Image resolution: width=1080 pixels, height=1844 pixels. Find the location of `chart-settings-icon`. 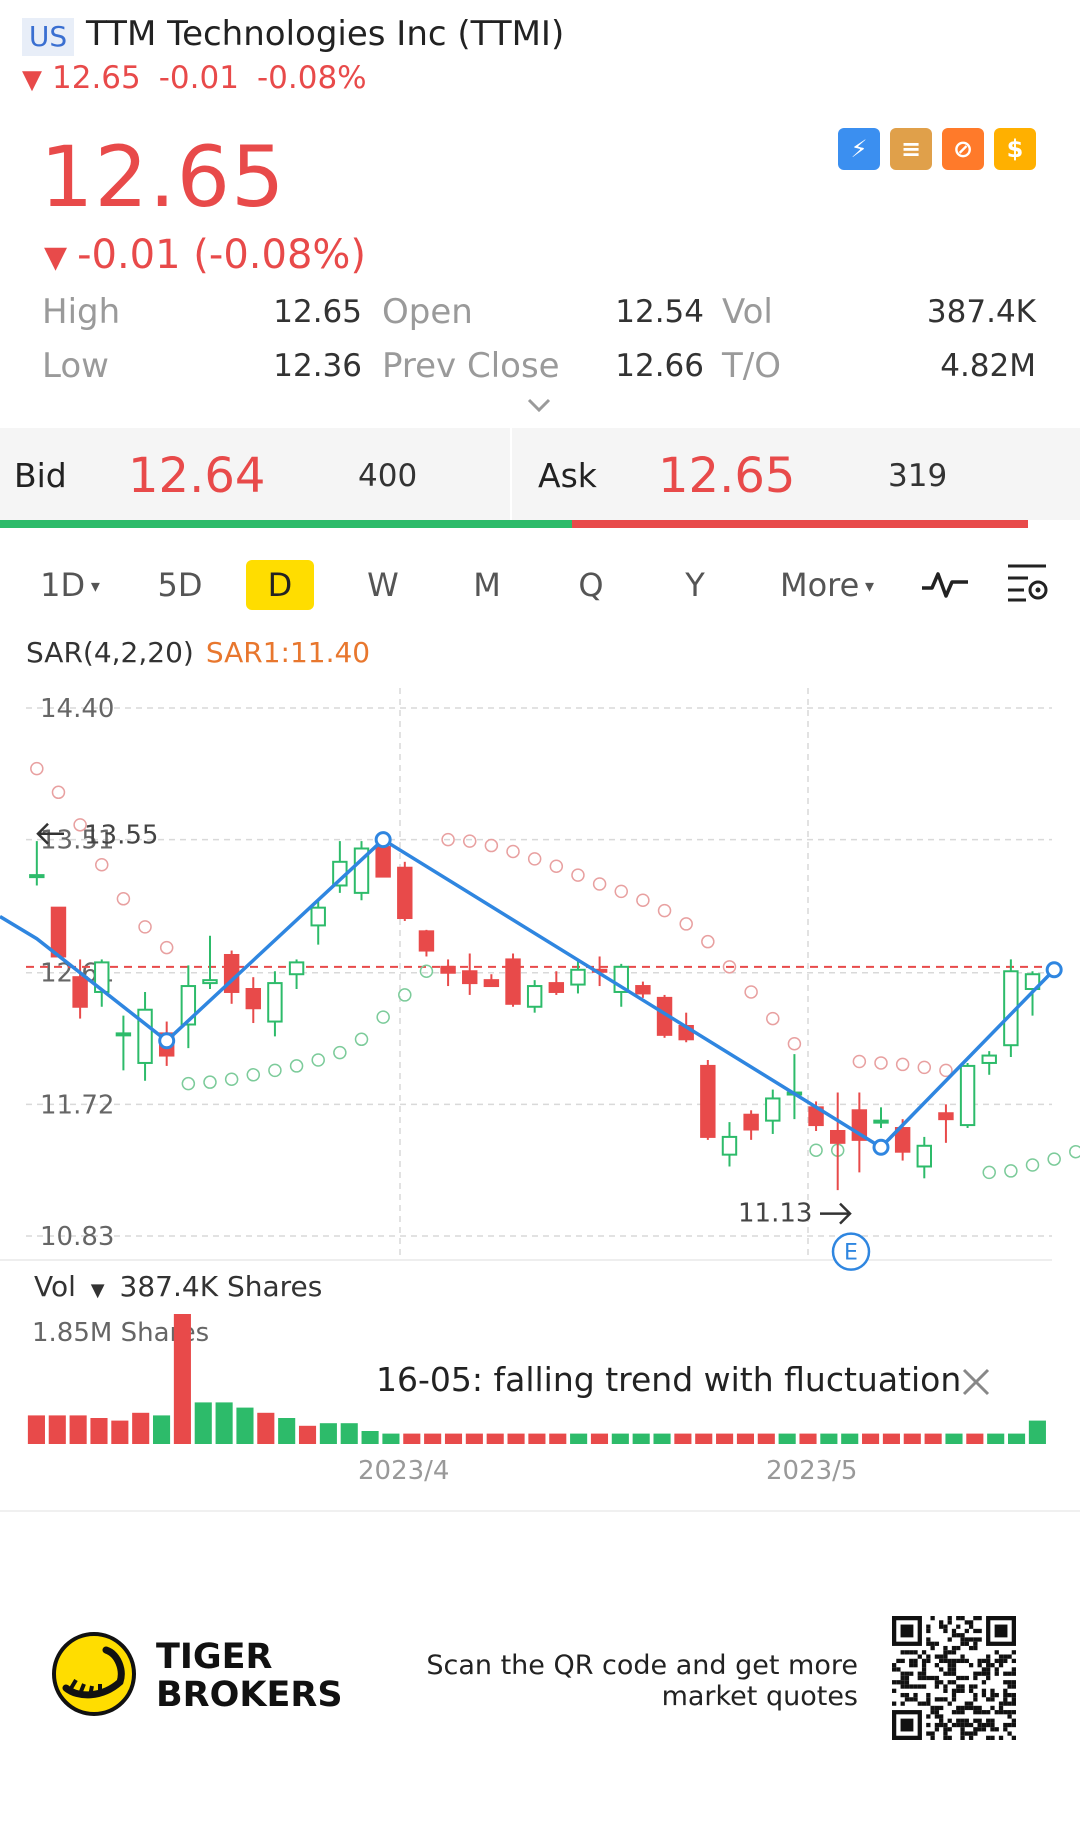

chart-settings-icon is located at coordinates (1028, 582).